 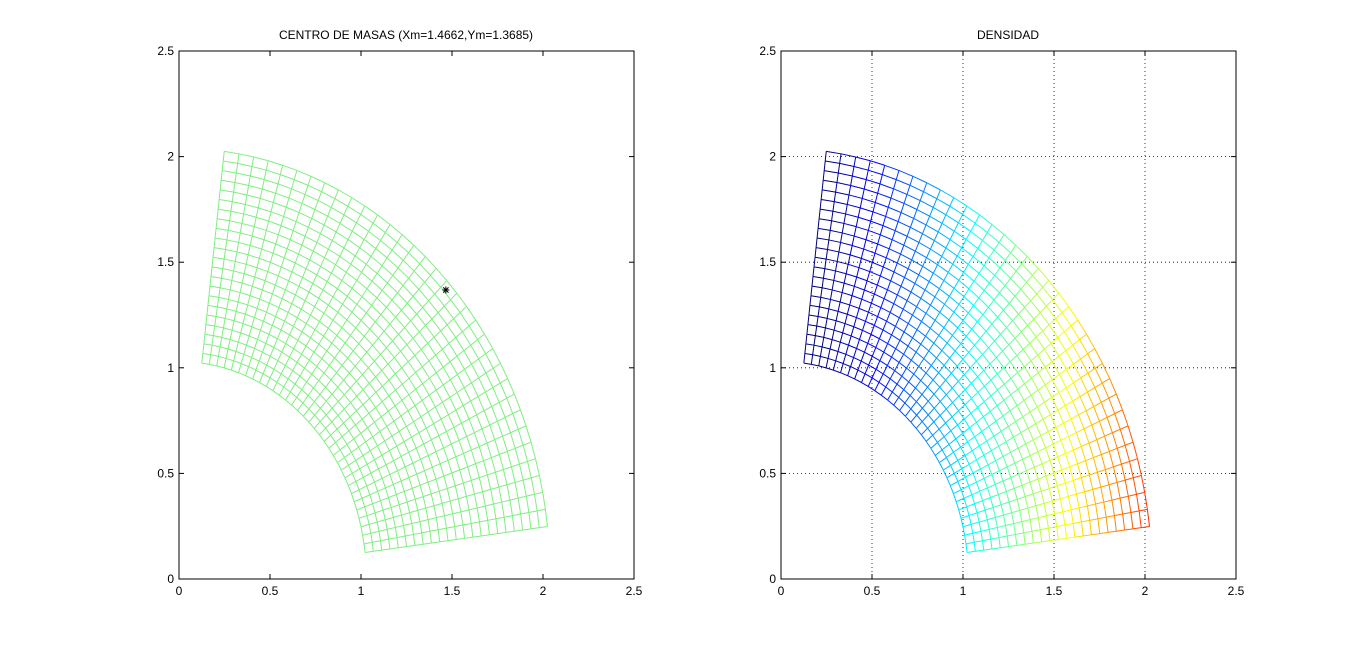 What do you see at coordinates (781, 591) in the screenshot?
I see `x-tick-label: 0` at bounding box center [781, 591].